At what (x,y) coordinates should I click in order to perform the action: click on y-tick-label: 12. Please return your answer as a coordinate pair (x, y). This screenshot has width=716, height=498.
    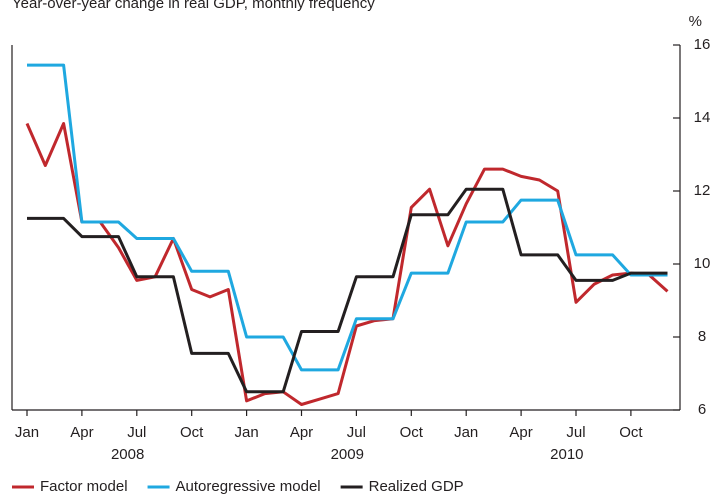
    Looking at the image, I should click on (702, 190).